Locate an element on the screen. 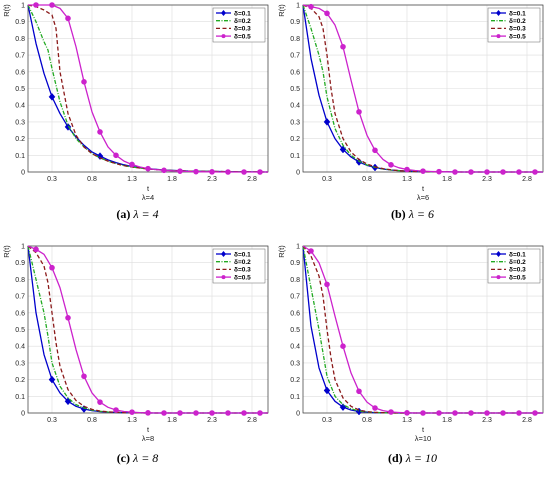  y-tick-label-d-5: 0.5 is located at coordinates (295, 330).